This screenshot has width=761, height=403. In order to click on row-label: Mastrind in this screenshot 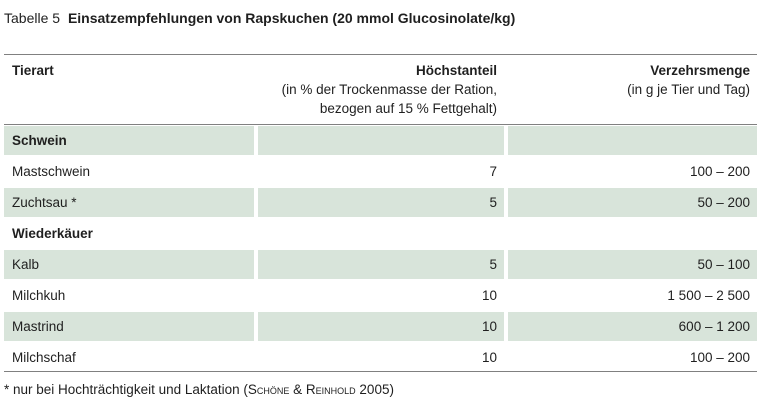, I will do `click(129, 326)`.